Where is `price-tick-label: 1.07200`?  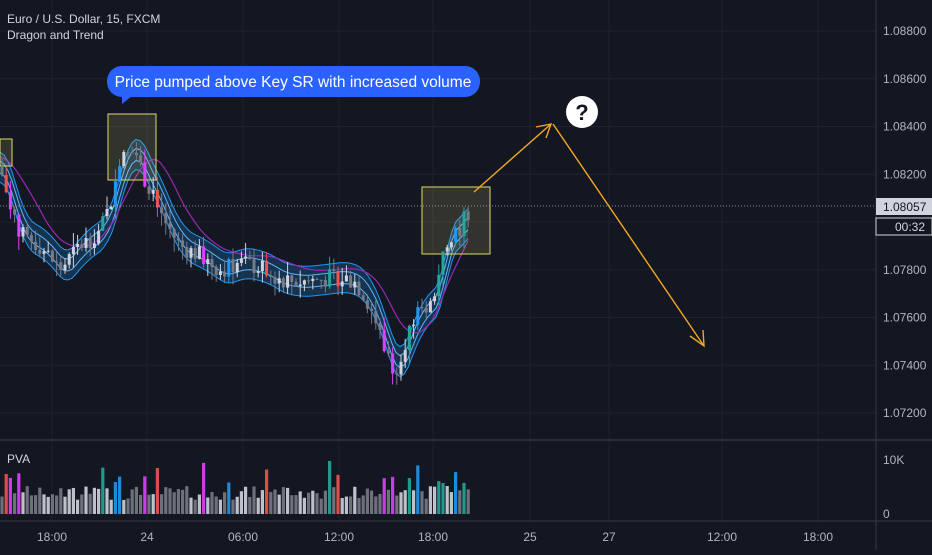
price-tick-label: 1.07200 is located at coordinates (905, 413).